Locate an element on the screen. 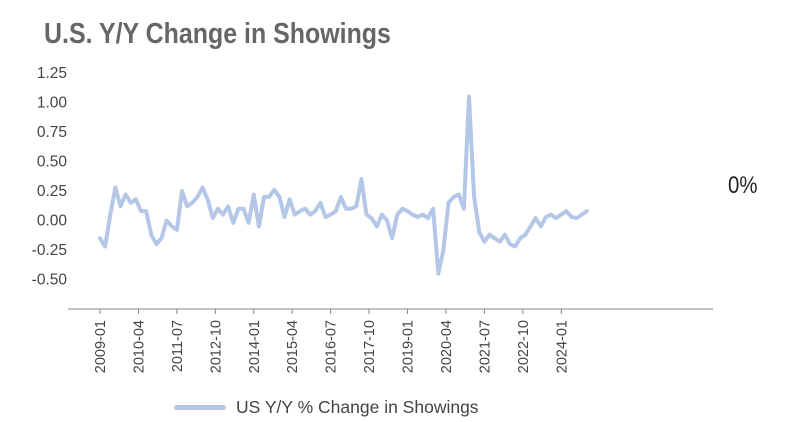  y-tick-label: 0.25 is located at coordinates (52, 191).